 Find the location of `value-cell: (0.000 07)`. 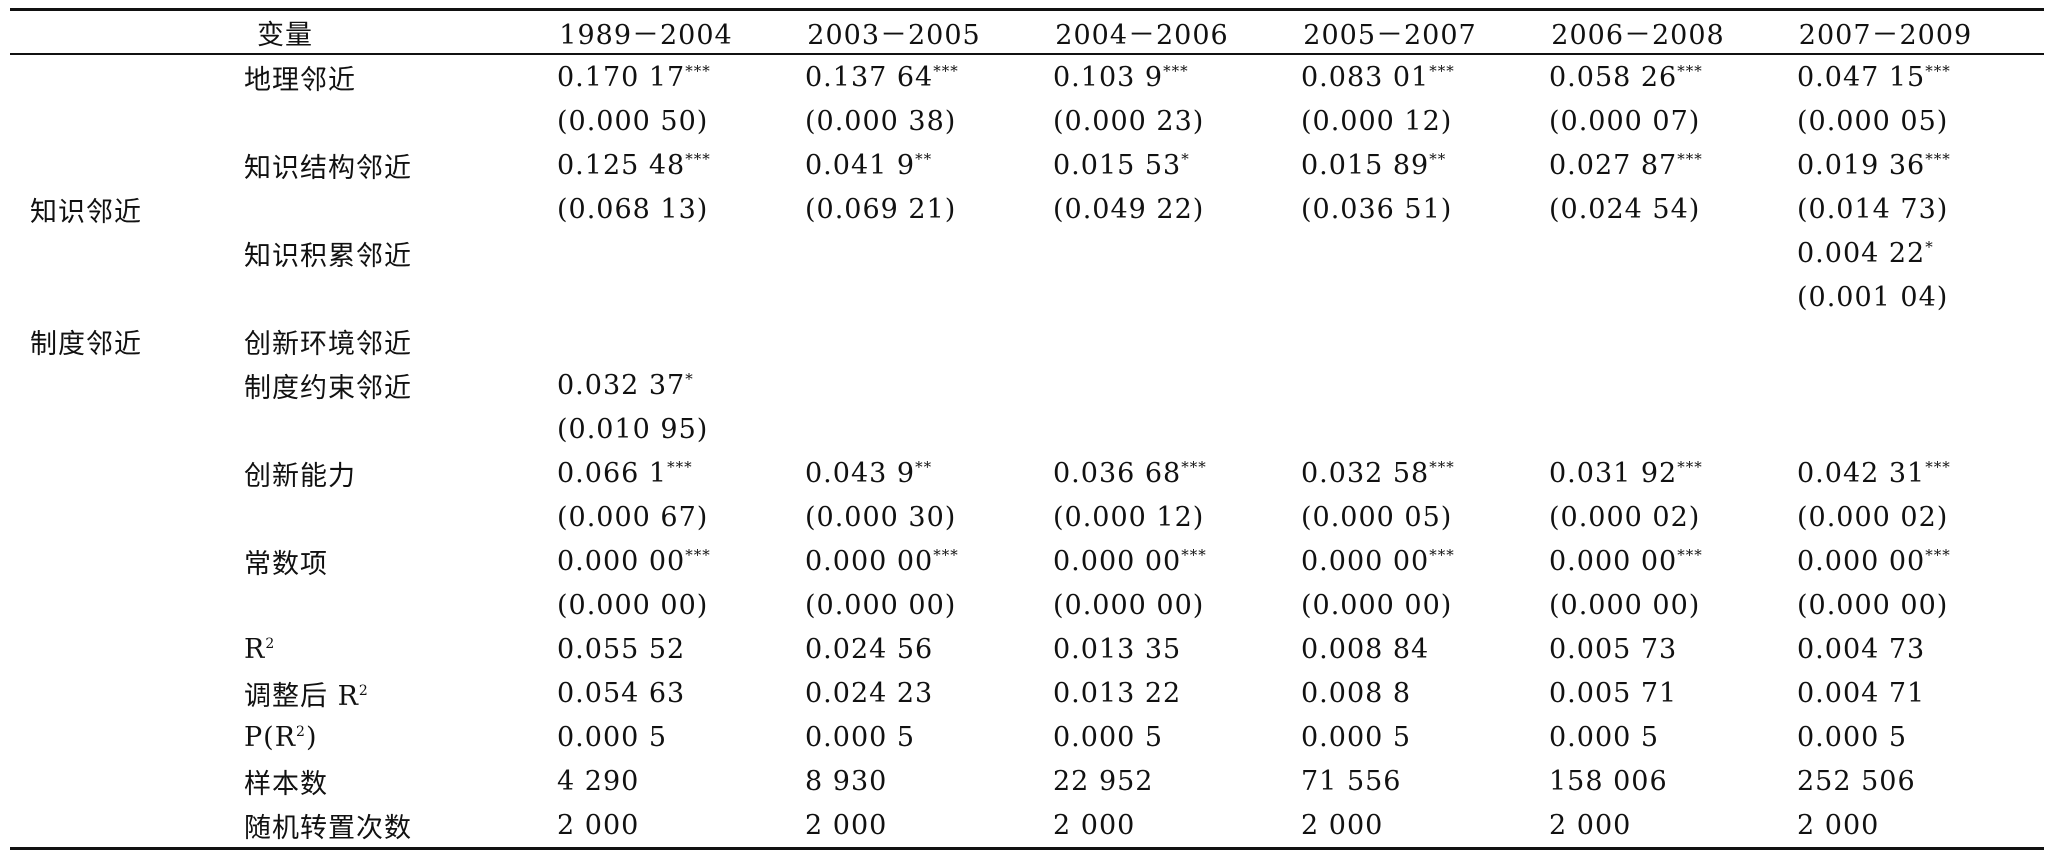

value-cell: (0.000 07) is located at coordinates (1673, 121).